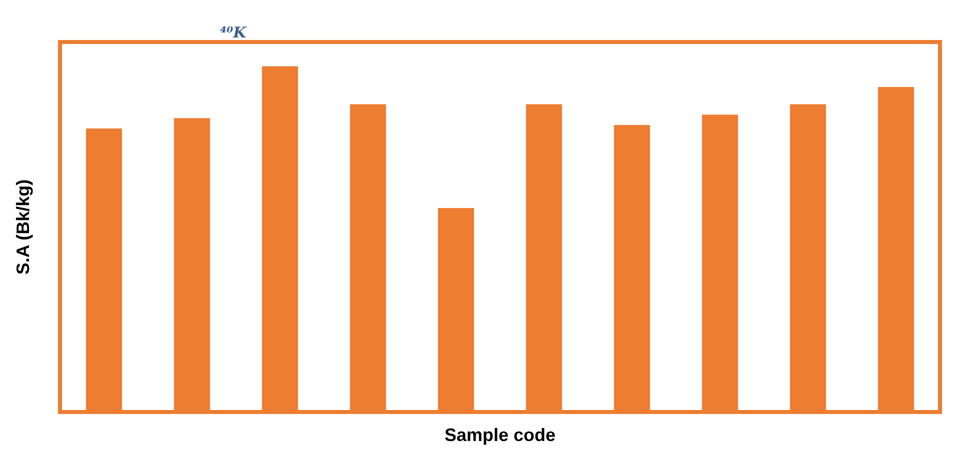 The image size is (958, 452). What do you see at coordinates (500, 435) in the screenshot?
I see `x-axis-title: Sample code` at bounding box center [500, 435].